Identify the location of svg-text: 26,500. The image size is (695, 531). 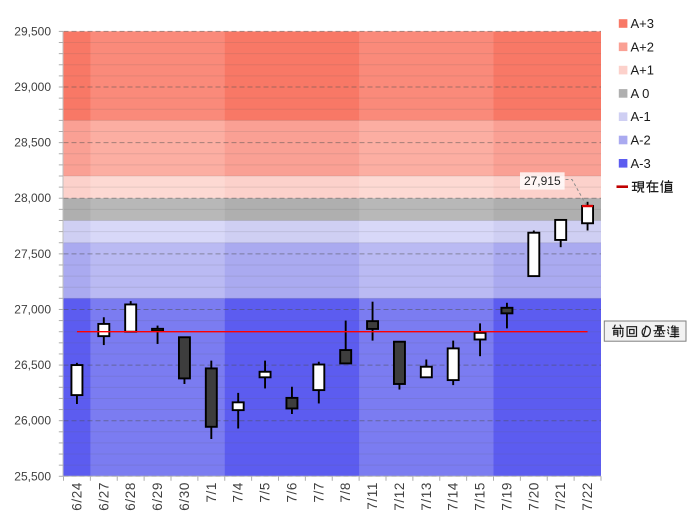
(32, 365).